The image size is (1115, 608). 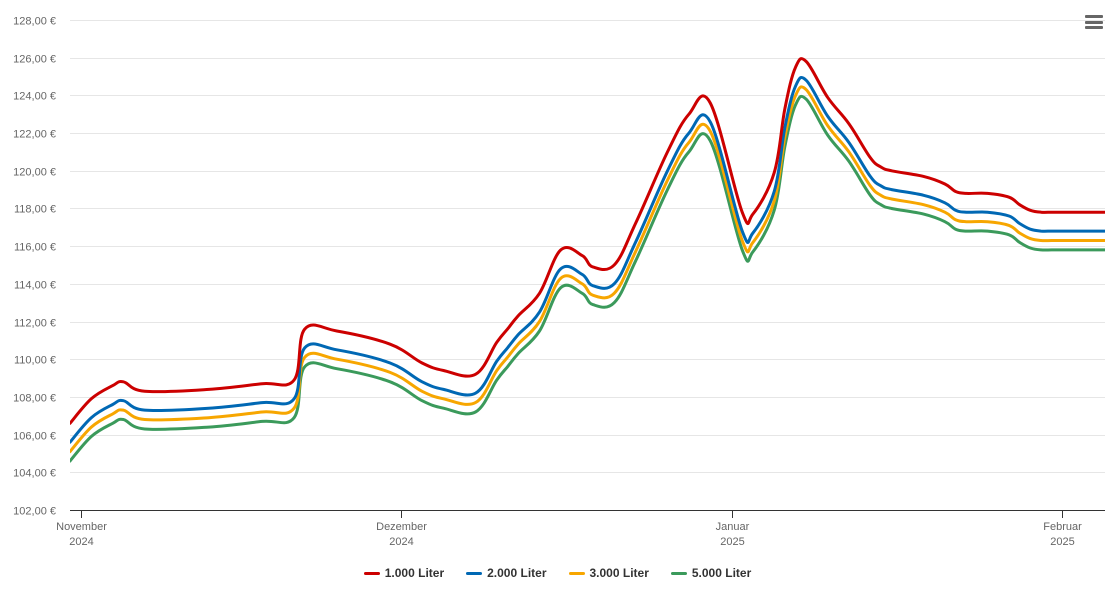 What do you see at coordinates (35, 324) in the screenshot?
I see `y-tick-label: 112,00 €` at bounding box center [35, 324].